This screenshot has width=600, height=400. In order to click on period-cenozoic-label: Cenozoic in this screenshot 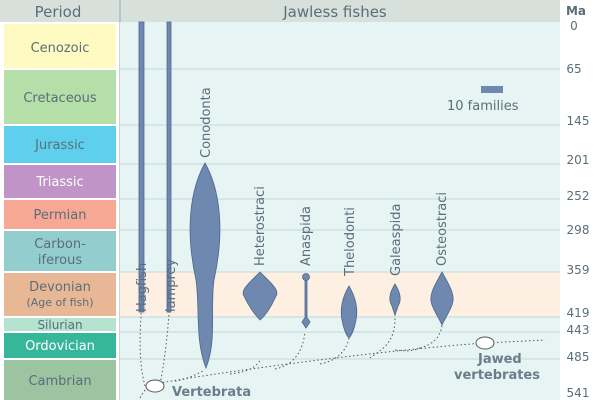, I will do `click(60, 48)`.